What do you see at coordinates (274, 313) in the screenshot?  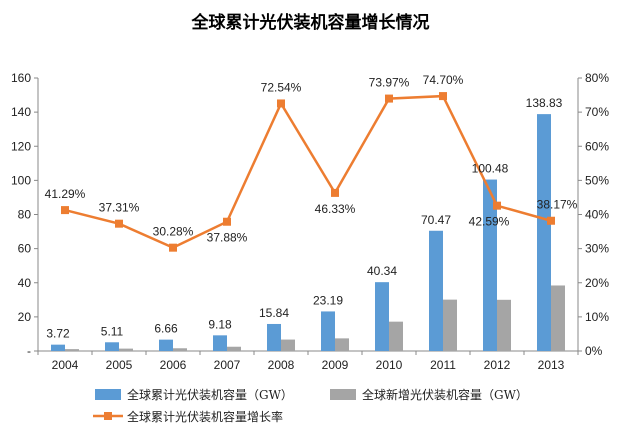 I see `cumulative-capacity-label: 15.84` at bounding box center [274, 313].